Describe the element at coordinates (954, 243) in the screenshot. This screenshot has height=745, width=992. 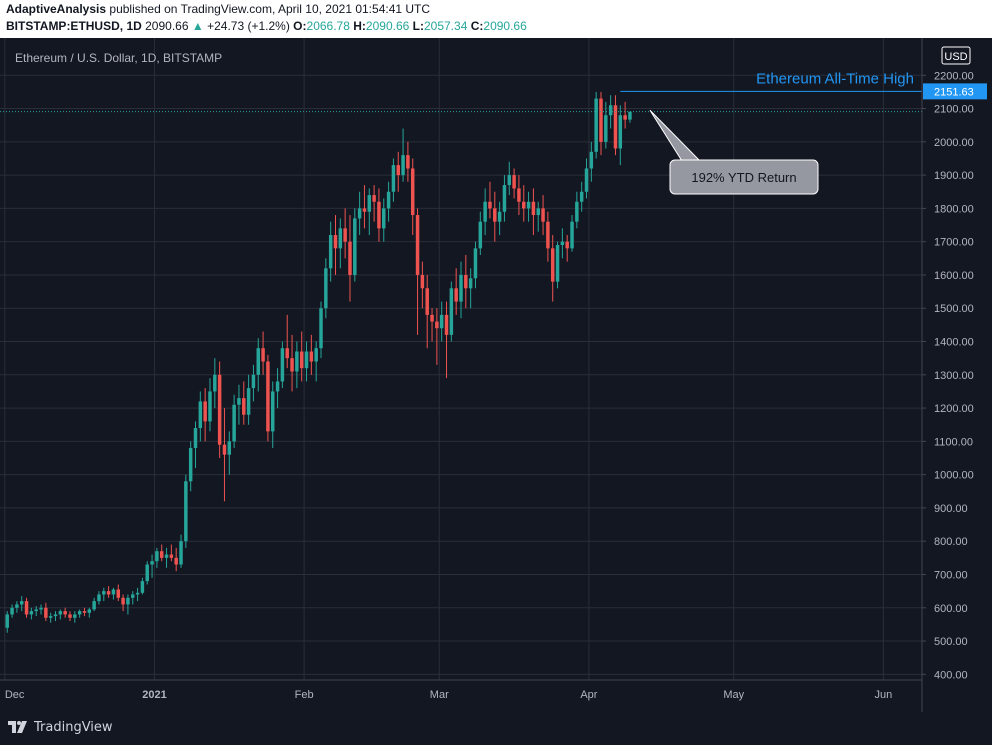
I see `y-tick-label: 1700.00` at that location.